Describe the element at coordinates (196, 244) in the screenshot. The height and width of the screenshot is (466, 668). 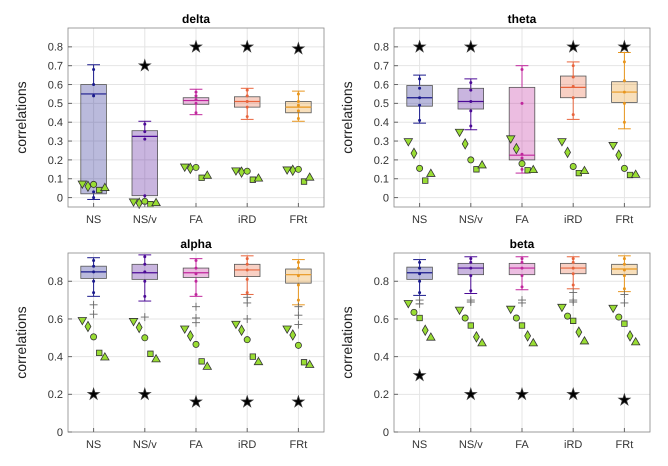
I see `chart-title: alpha` at that location.